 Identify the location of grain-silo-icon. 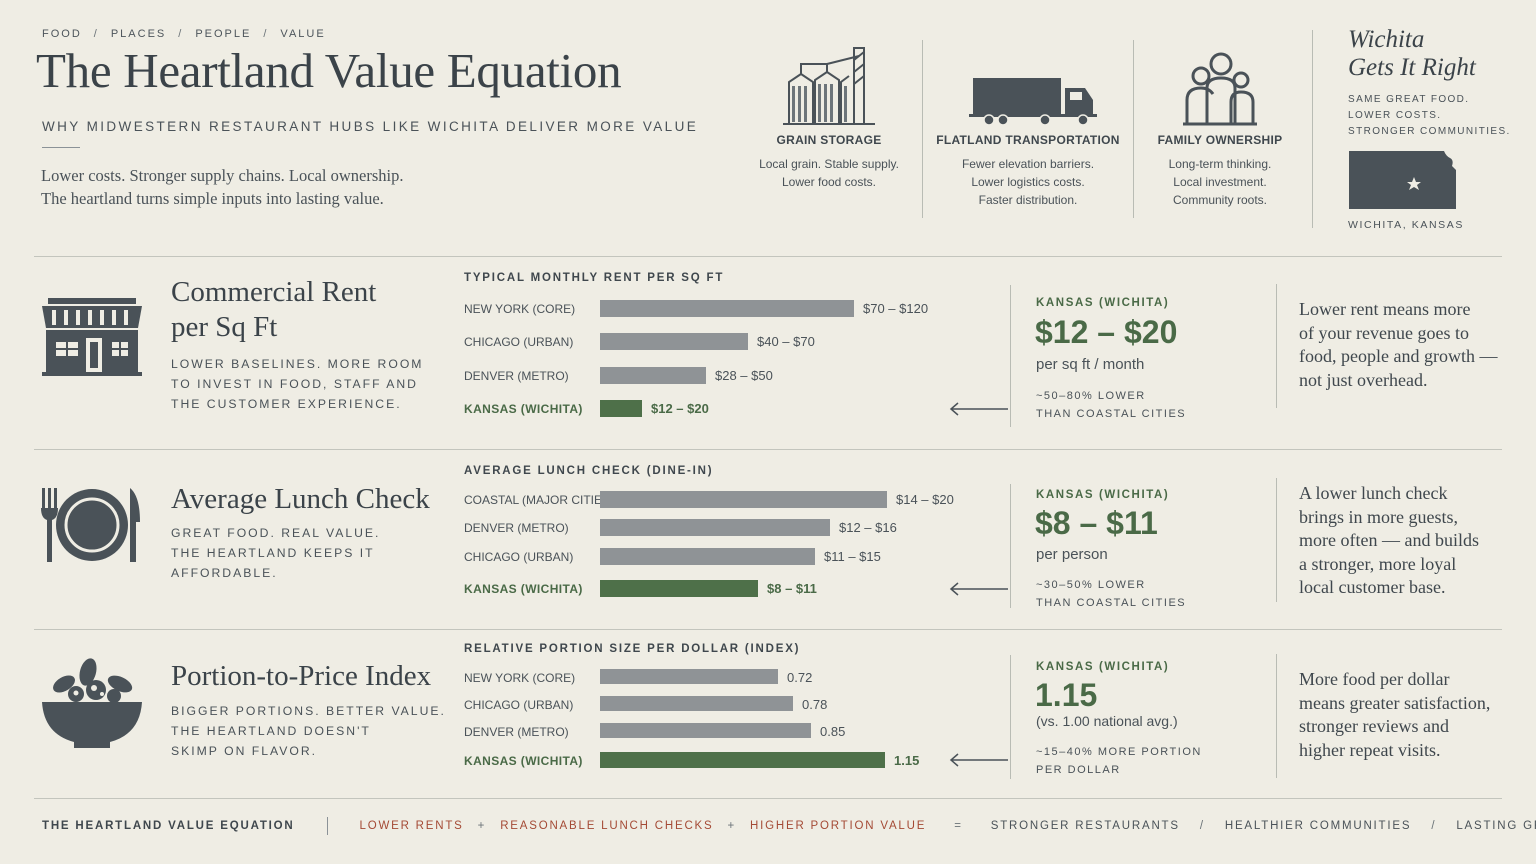
(829, 86).